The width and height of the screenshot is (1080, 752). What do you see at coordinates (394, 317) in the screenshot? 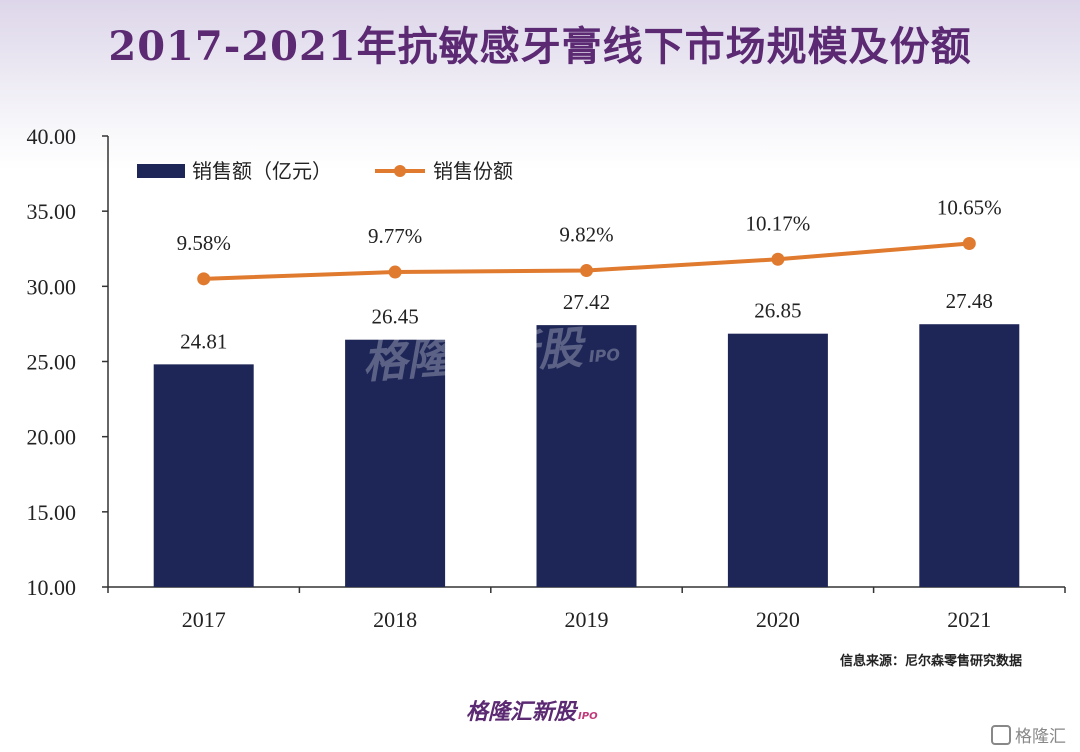
I see `bar-value-label: 26.45` at bounding box center [394, 317].